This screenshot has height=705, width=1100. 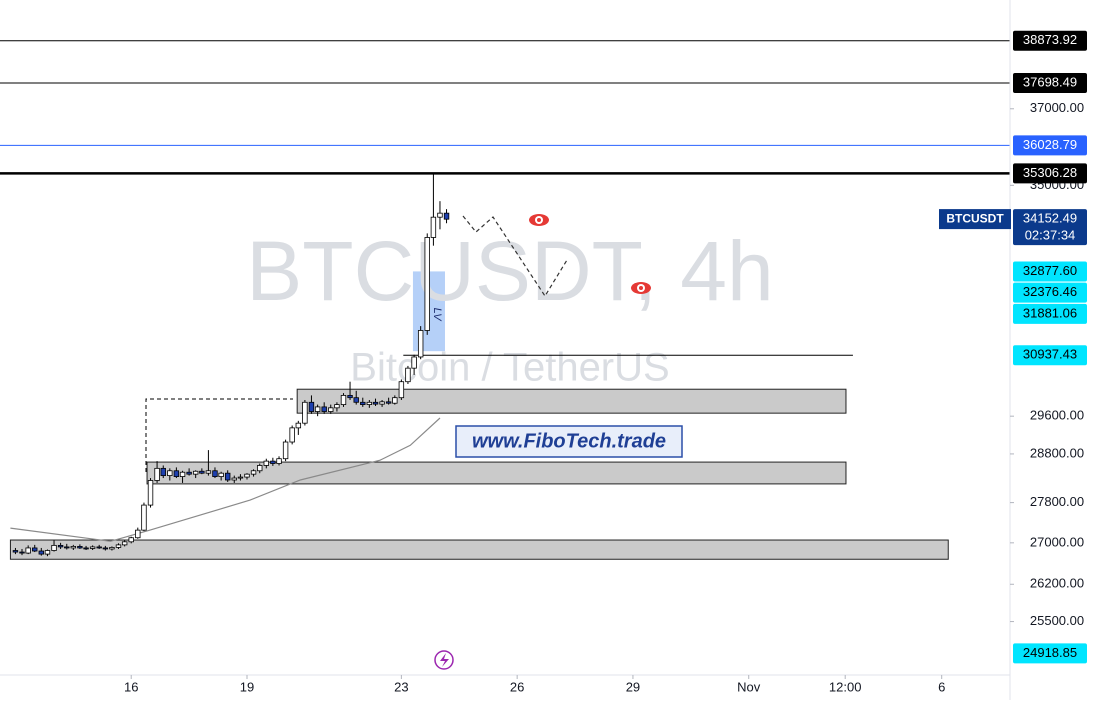 I want to click on price-level-label: 32877.60, so click(x=1050, y=270).